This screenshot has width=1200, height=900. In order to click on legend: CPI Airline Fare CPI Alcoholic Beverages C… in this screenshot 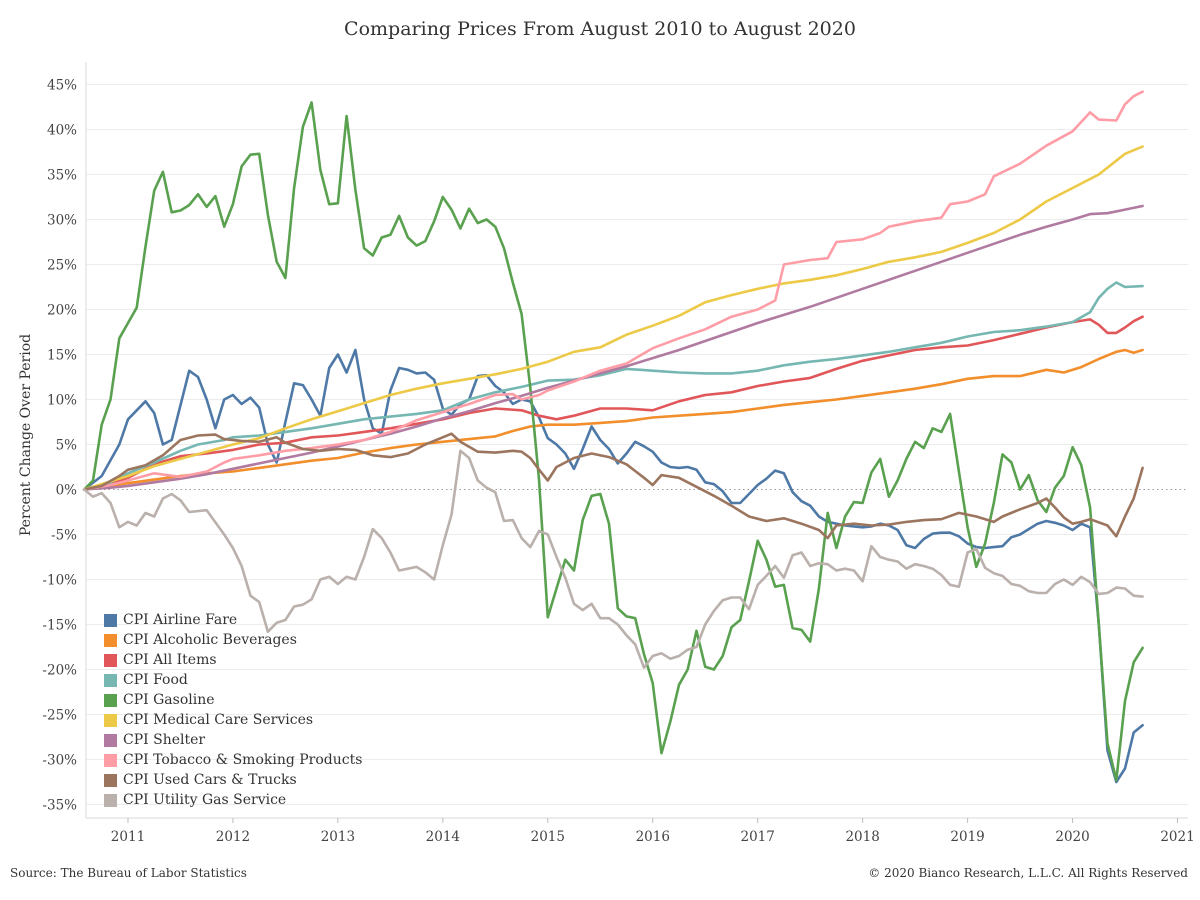, I will do `click(233, 710)`.